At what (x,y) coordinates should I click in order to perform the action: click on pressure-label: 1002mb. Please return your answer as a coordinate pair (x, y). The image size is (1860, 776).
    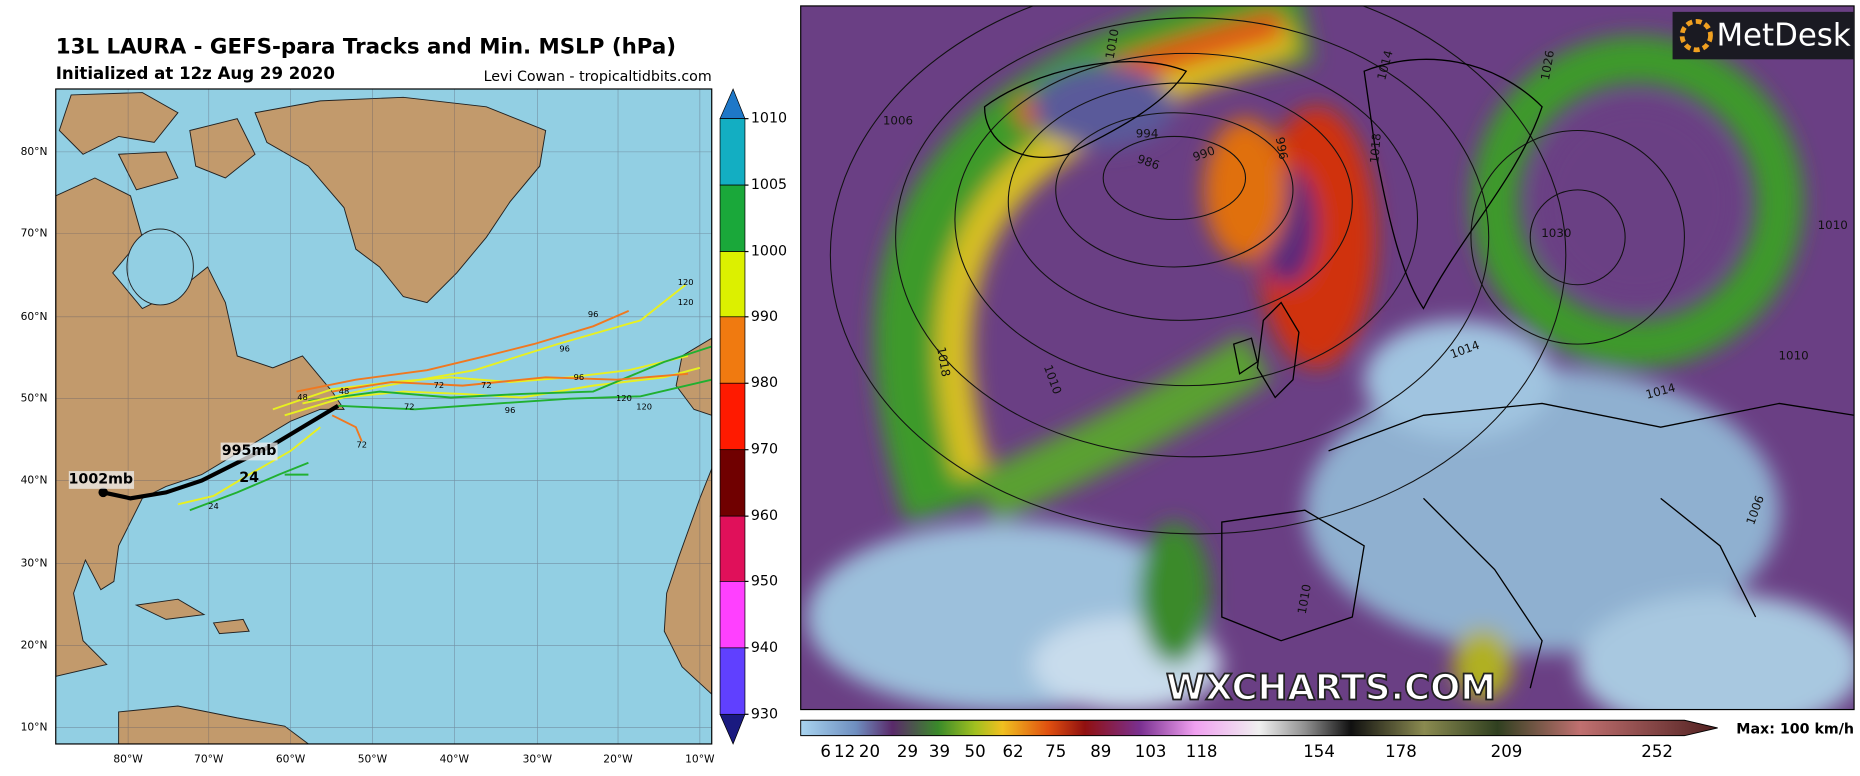
    Looking at the image, I should click on (101, 479).